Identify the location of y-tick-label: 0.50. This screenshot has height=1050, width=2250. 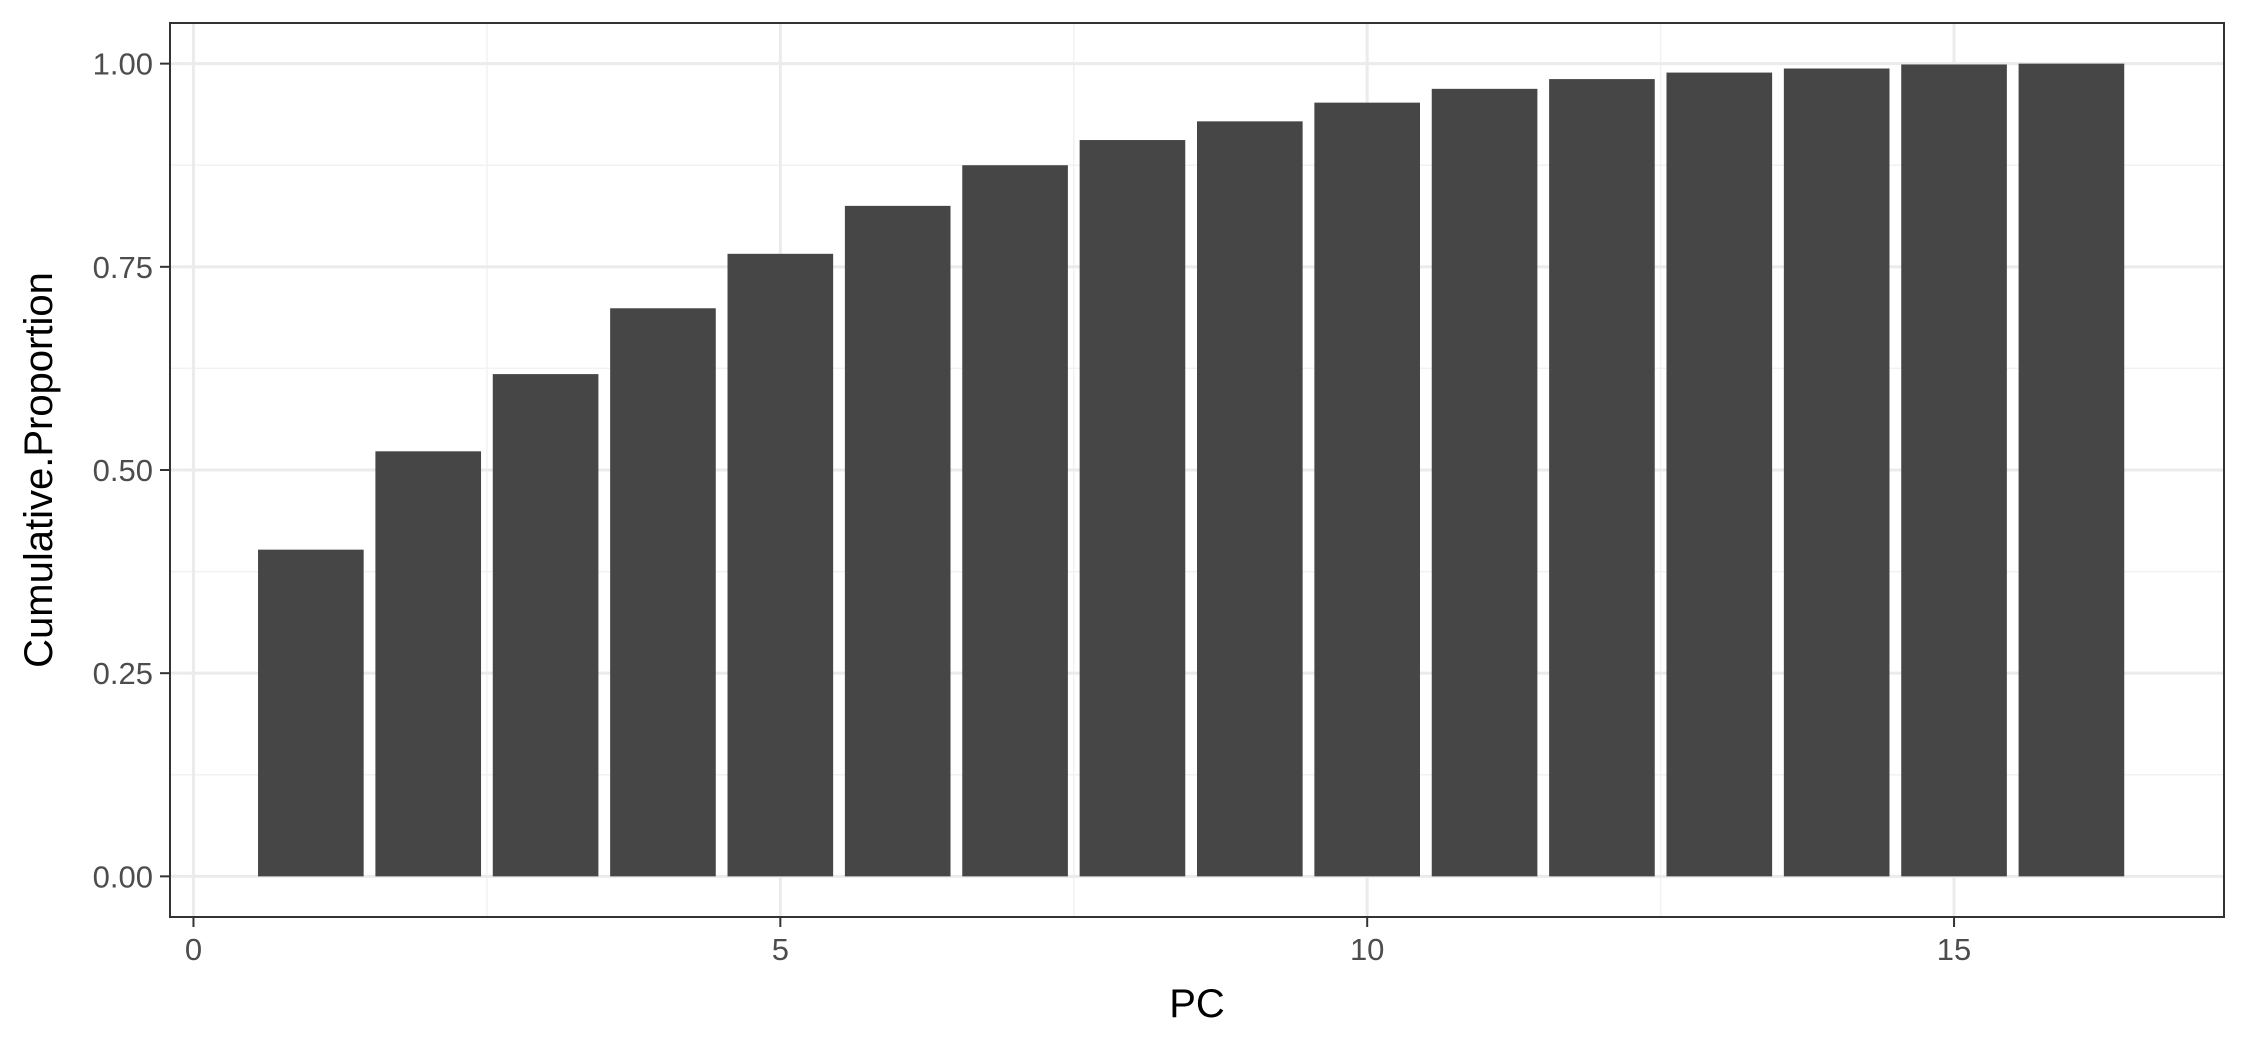
(123, 470).